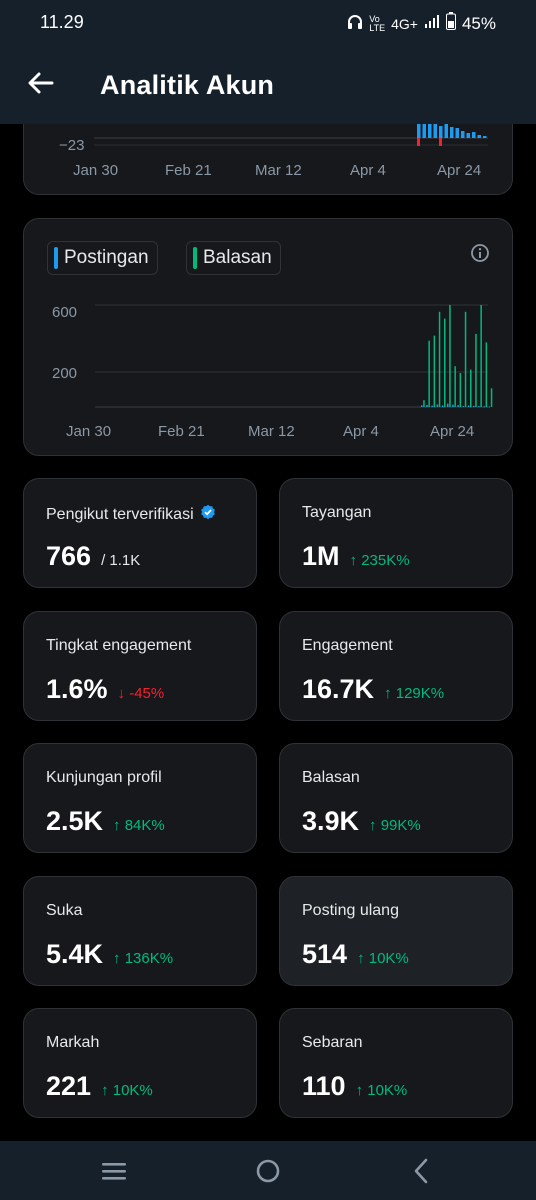 The width and height of the screenshot is (536, 1200). I want to click on stat-label-wrap: Pengikut terverifikasi, so click(131, 514).